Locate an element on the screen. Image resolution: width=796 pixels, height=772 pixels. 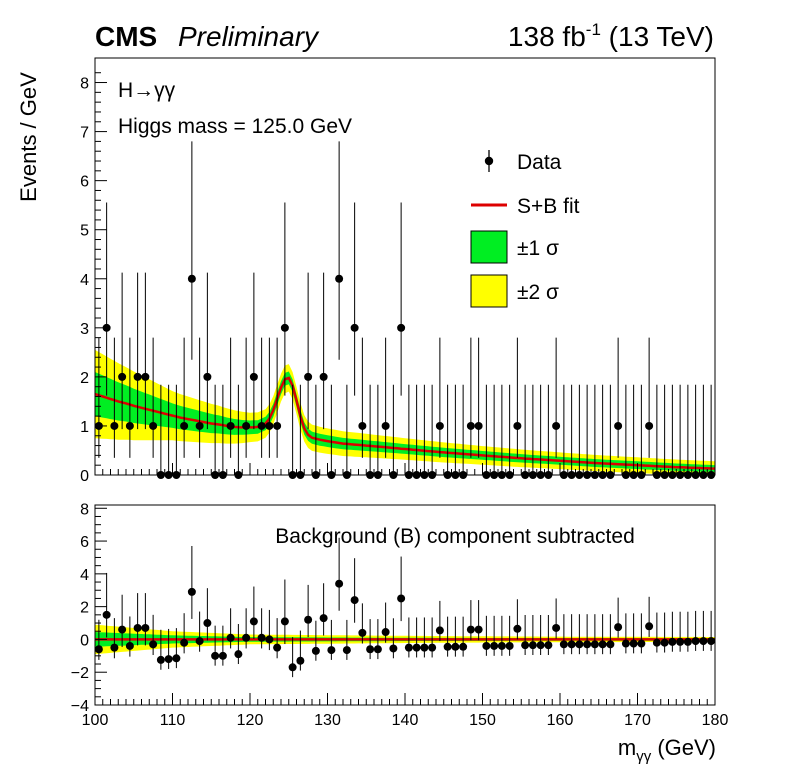
y-tick-label: 7 is located at coordinates (84, 133).